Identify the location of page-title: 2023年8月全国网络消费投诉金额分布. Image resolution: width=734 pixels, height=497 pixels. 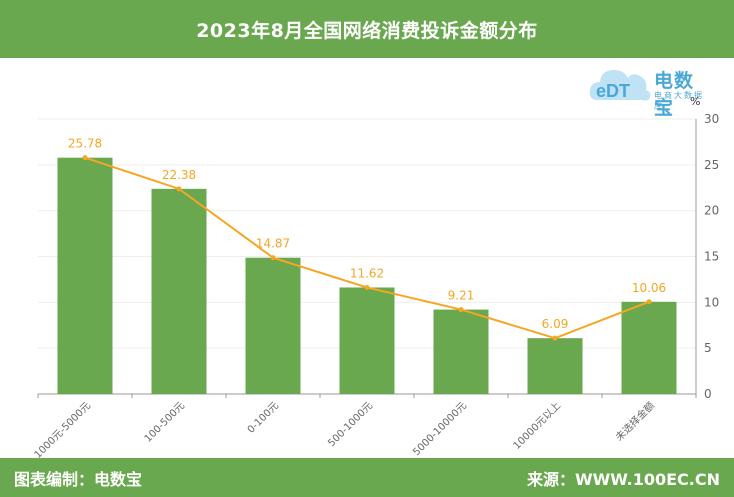
(367, 30).